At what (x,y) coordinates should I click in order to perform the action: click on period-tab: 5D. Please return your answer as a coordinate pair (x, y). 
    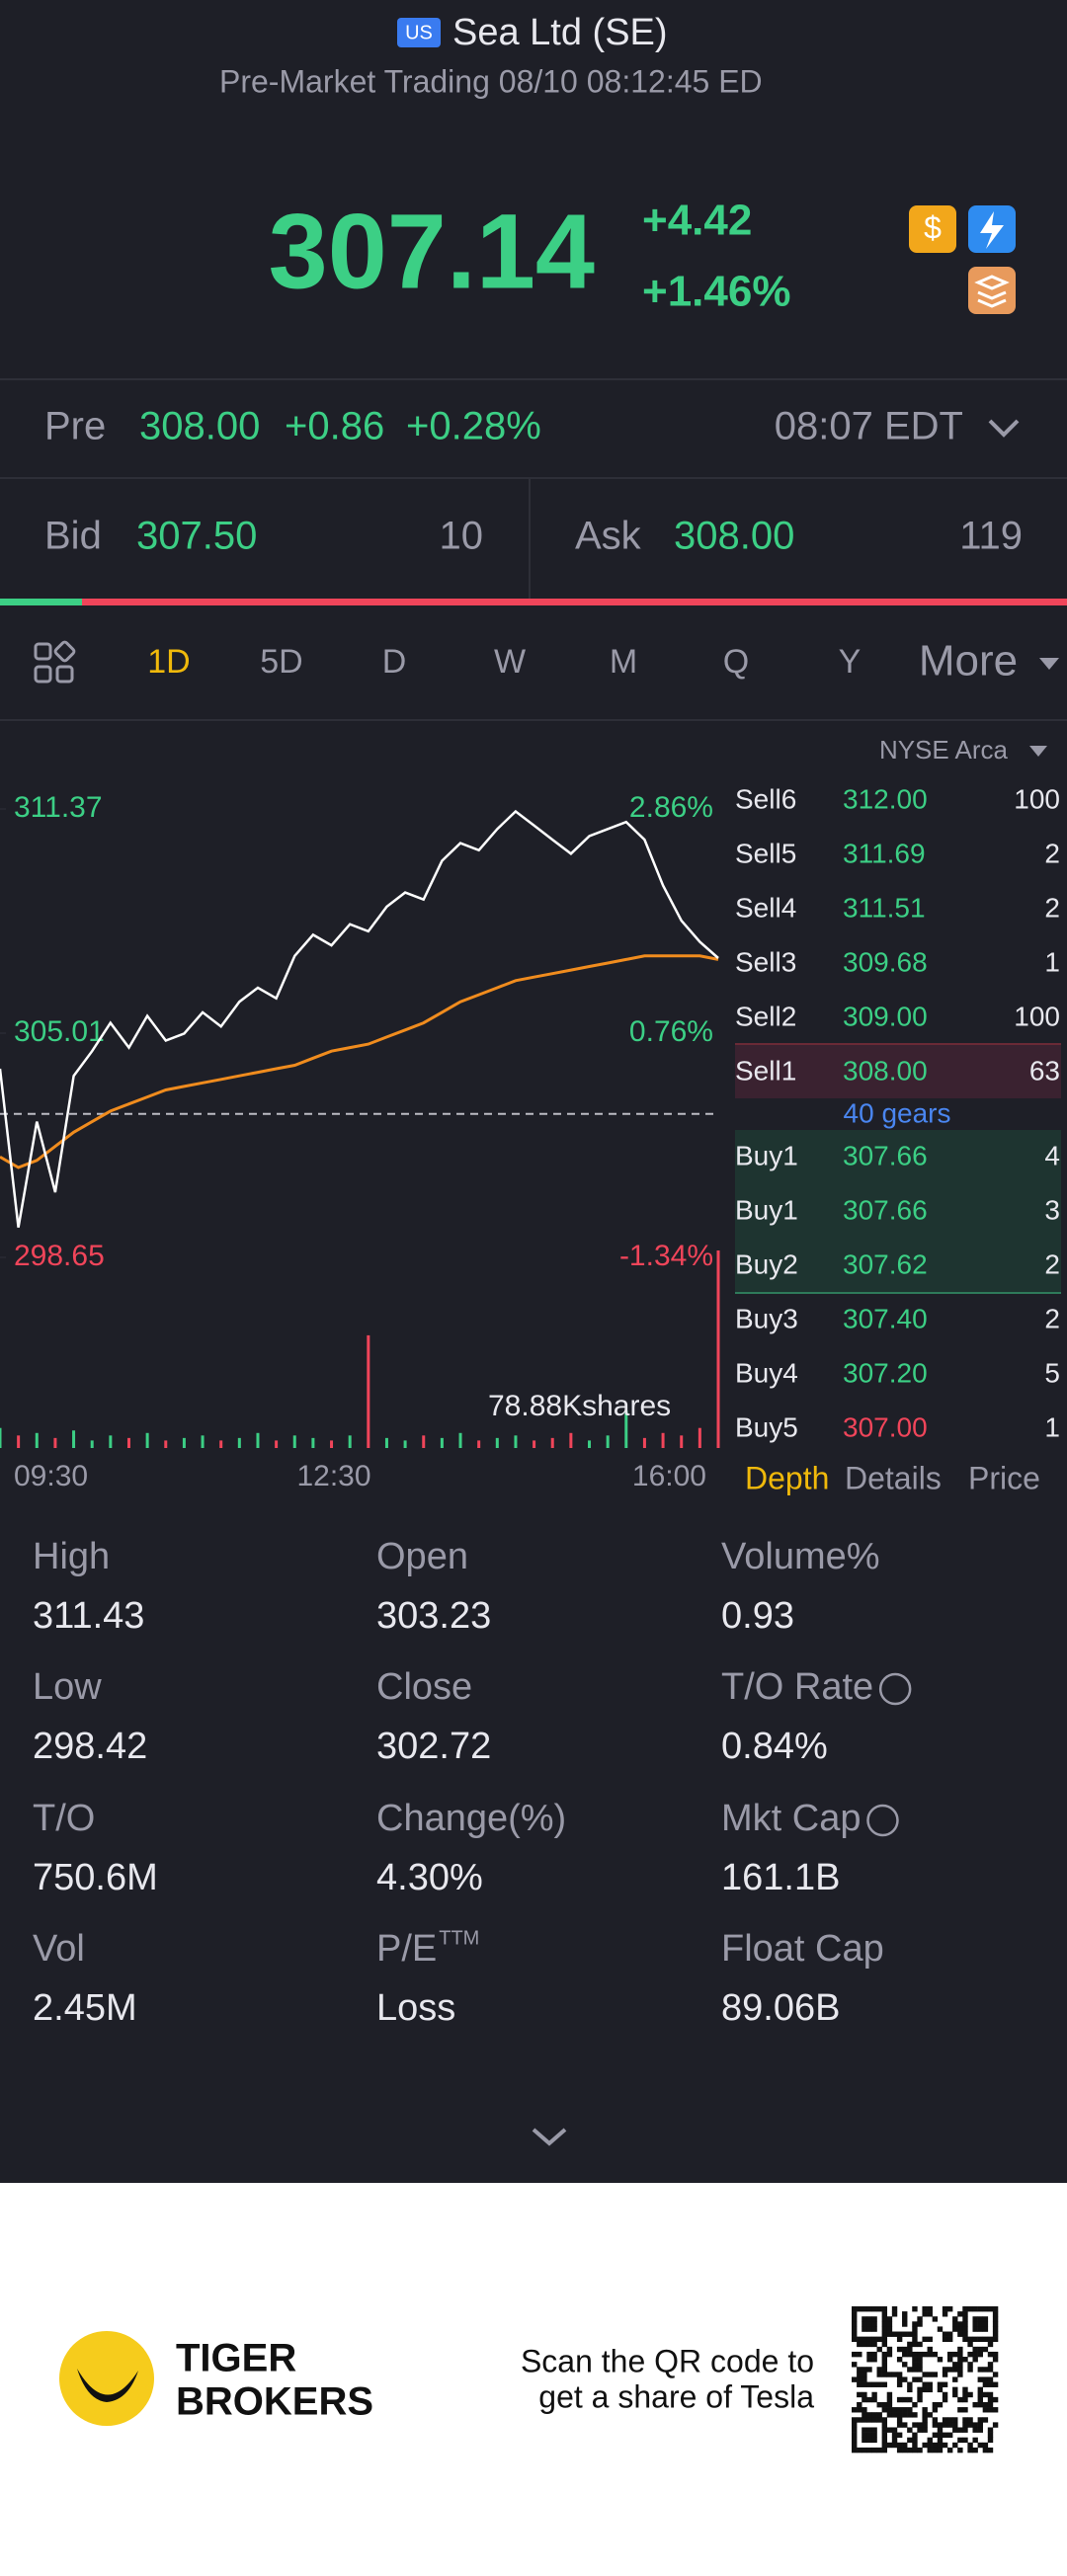
    Looking at the image, I should click on (281, 662).